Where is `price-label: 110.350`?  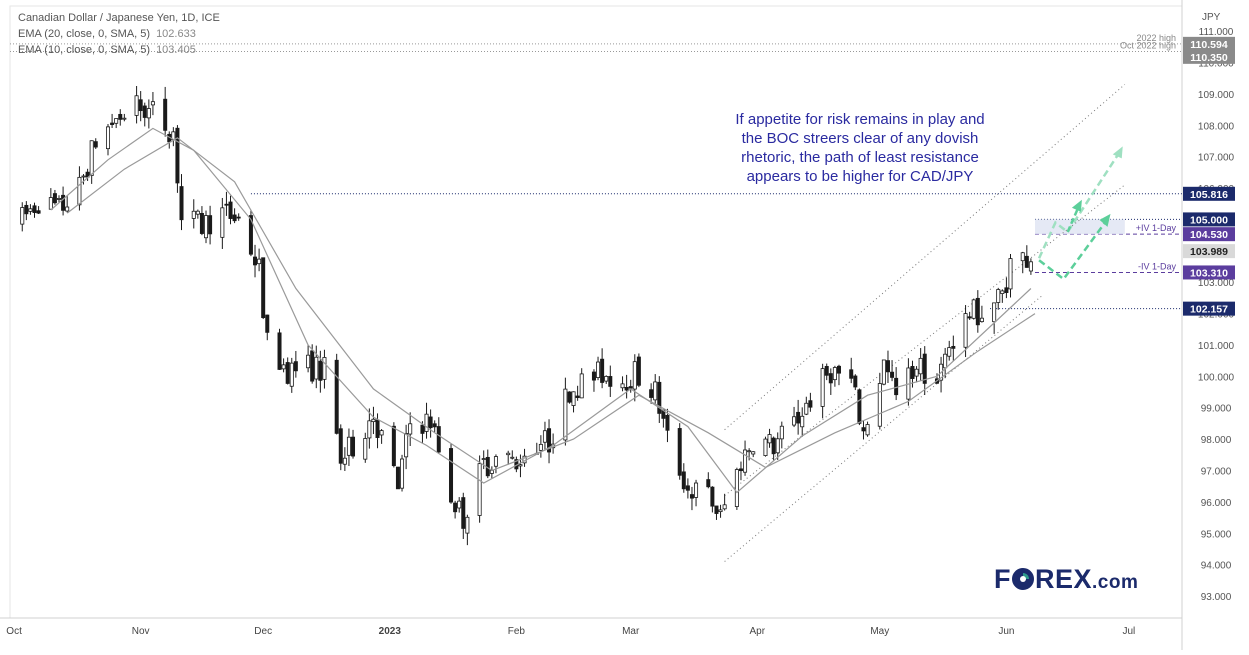
price-label: 110.350 is located at coordinates (1209, 58).